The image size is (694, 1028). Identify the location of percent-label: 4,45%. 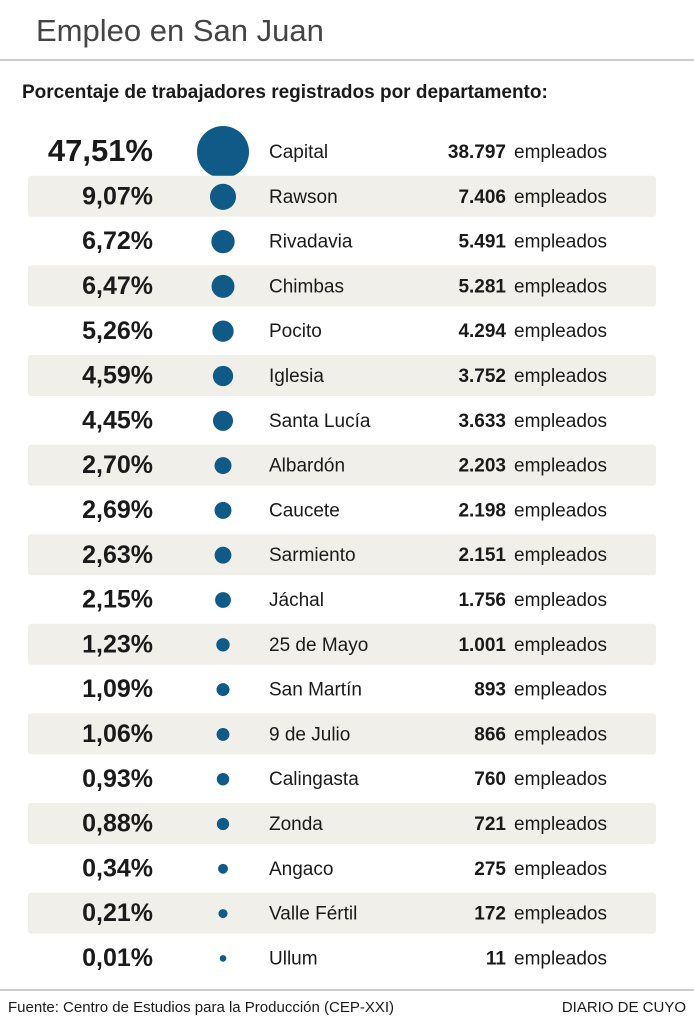
(117, 420).